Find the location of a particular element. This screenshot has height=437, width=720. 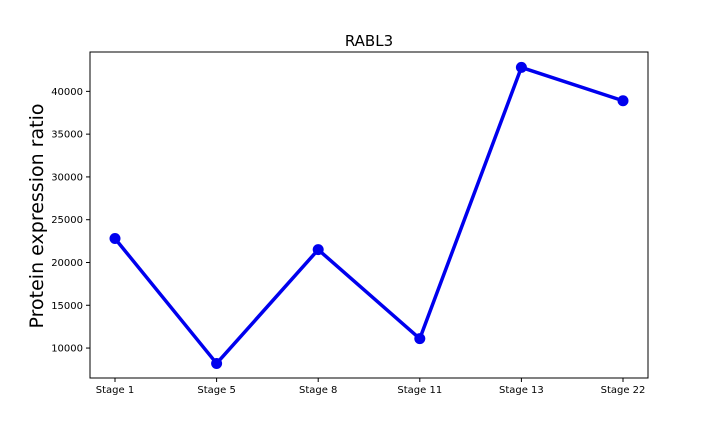

y-tick-label: 30000 is located at coordinates (67, 177).